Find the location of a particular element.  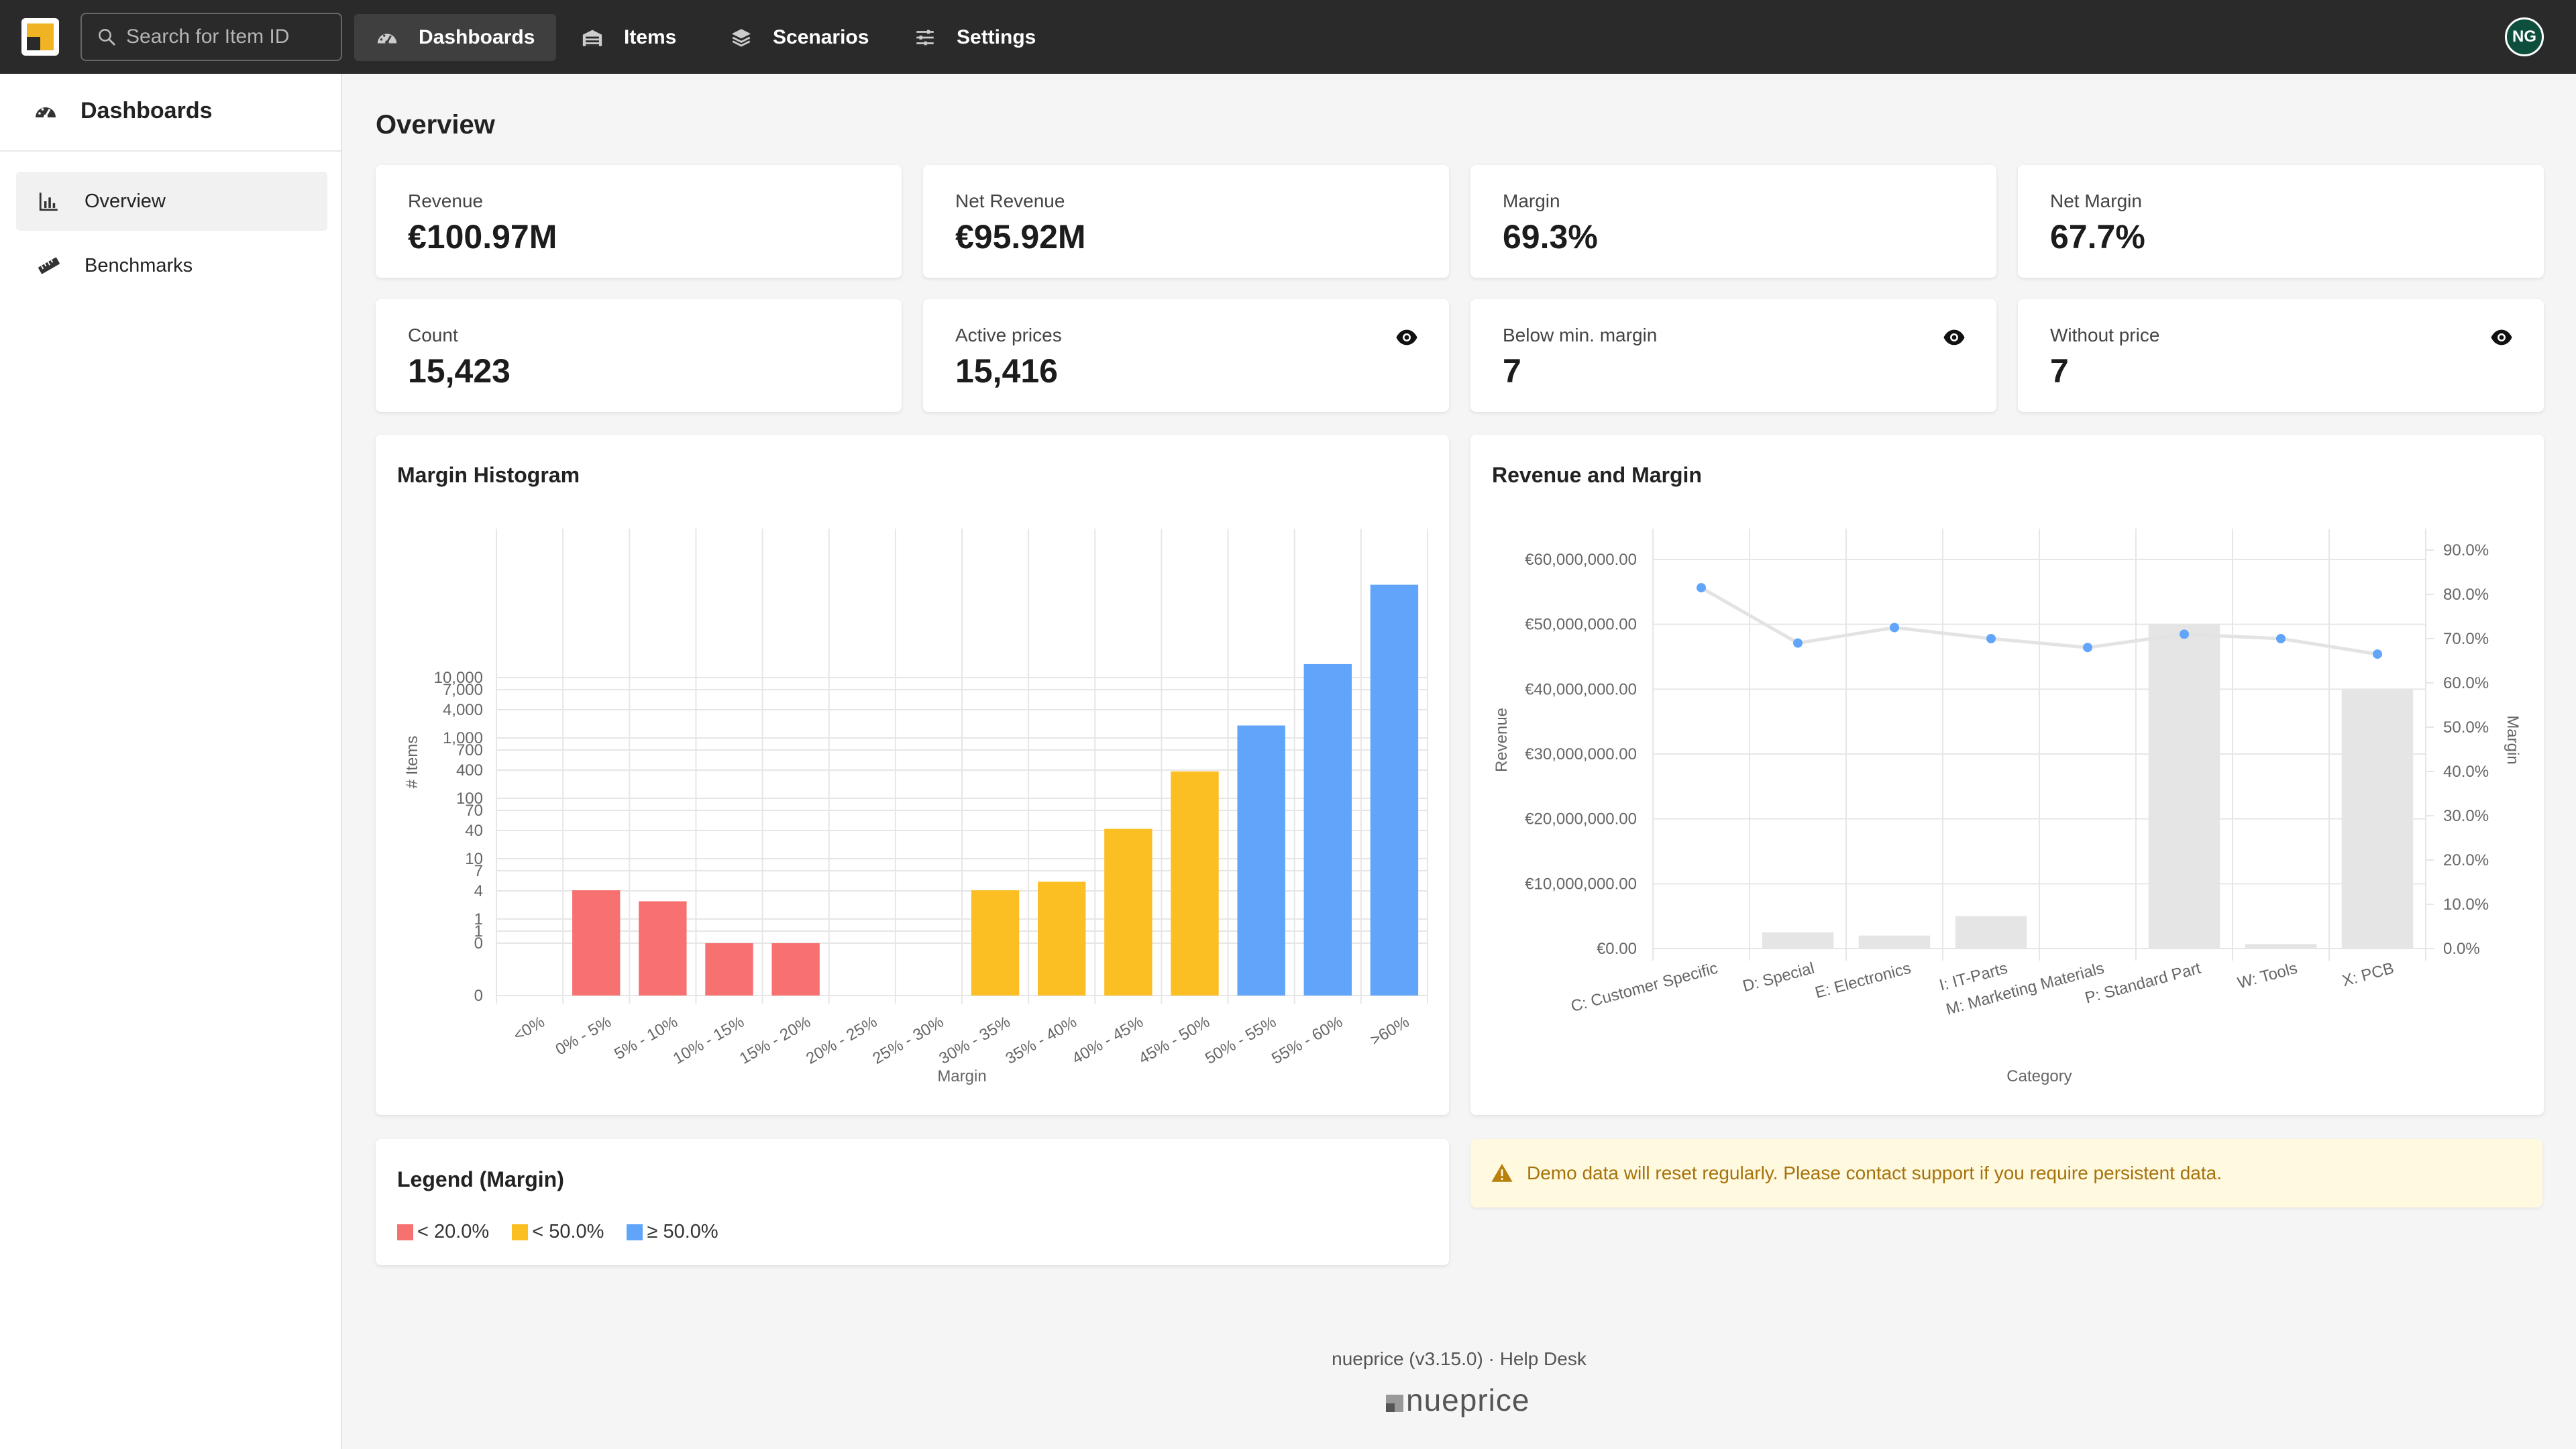

x-tick-label: <0% is located at coordinates (529, 1029).